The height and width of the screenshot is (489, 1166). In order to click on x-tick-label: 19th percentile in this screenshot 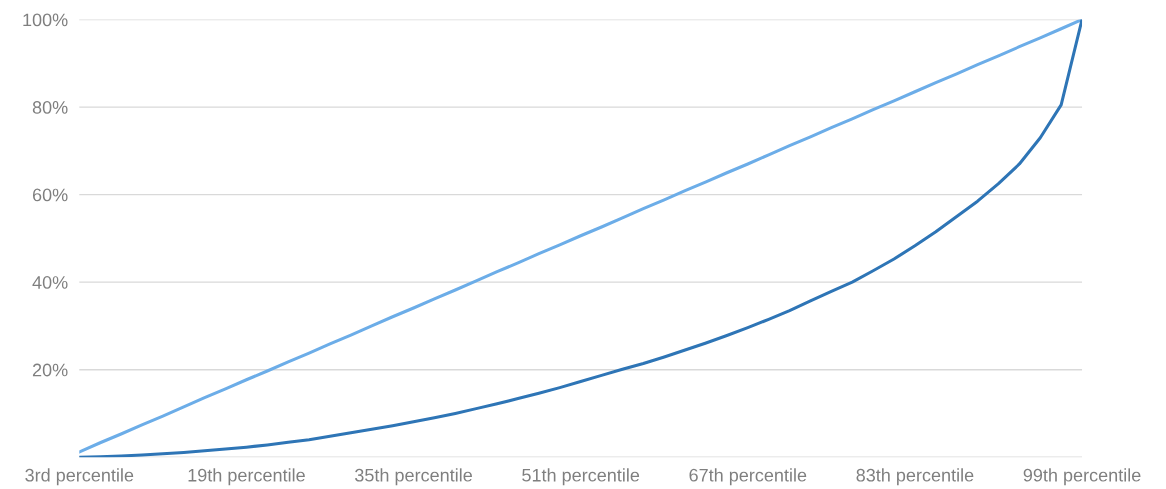, I will do `click(246, 477)`.